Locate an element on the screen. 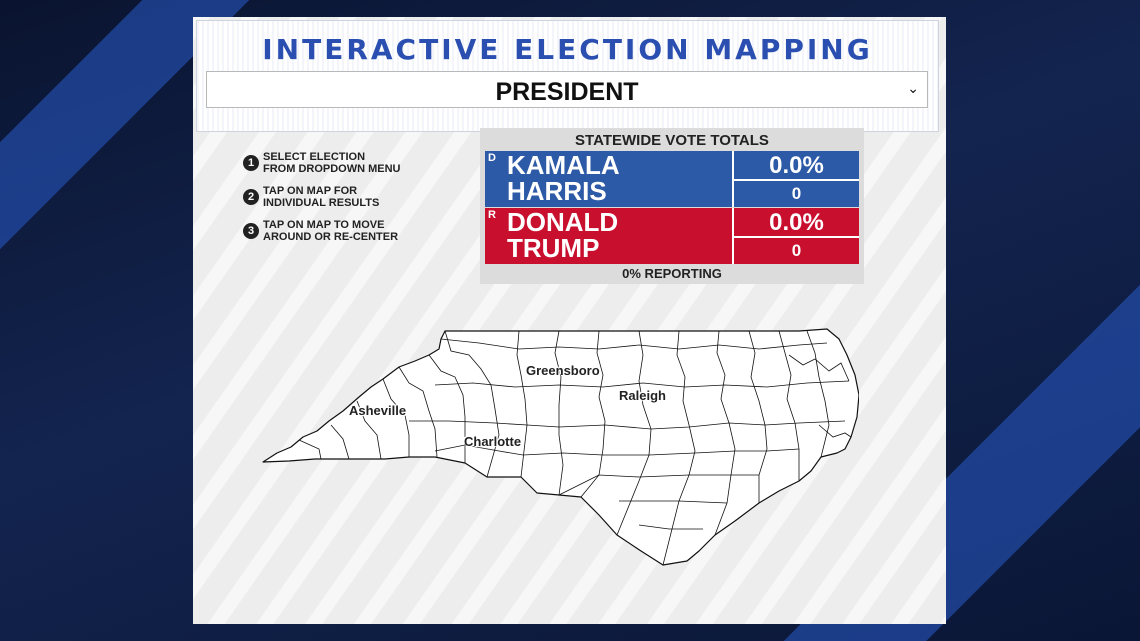  chevron-down-icon: ⌄ is located at coordinates (913, 88).